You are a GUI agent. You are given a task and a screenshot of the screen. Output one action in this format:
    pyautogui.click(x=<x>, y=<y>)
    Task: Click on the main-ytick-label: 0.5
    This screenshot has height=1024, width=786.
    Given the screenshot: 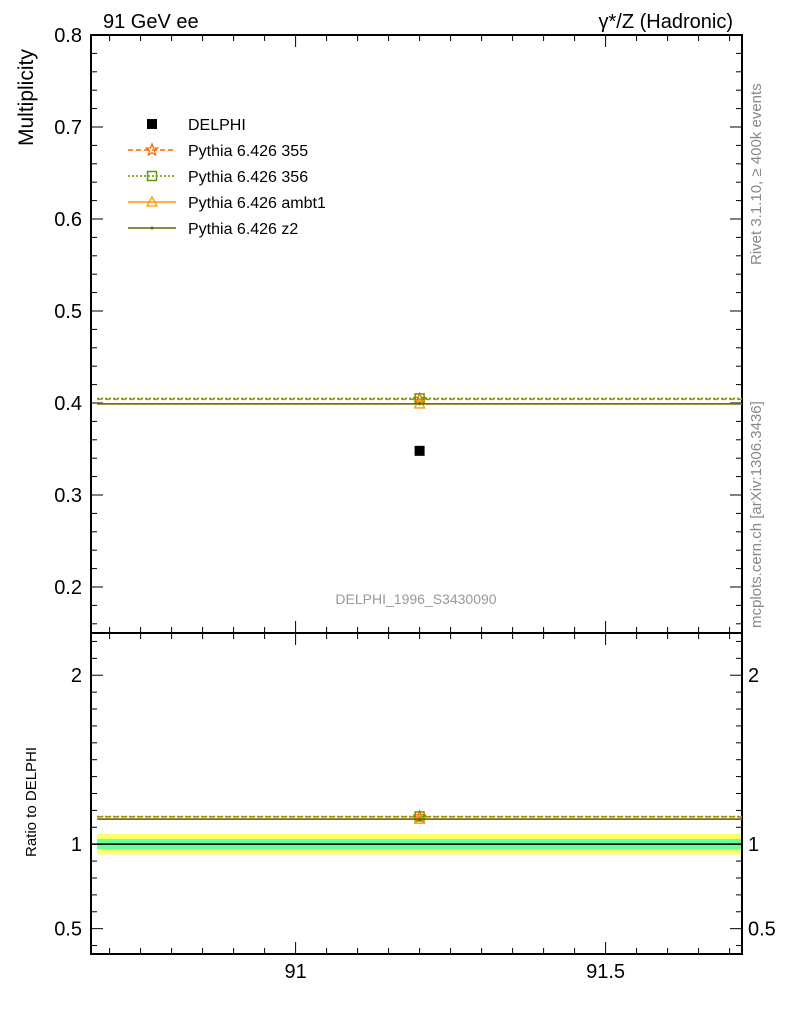 What is the action you would take?
    pyautogui.click(x=68, y=312)
    